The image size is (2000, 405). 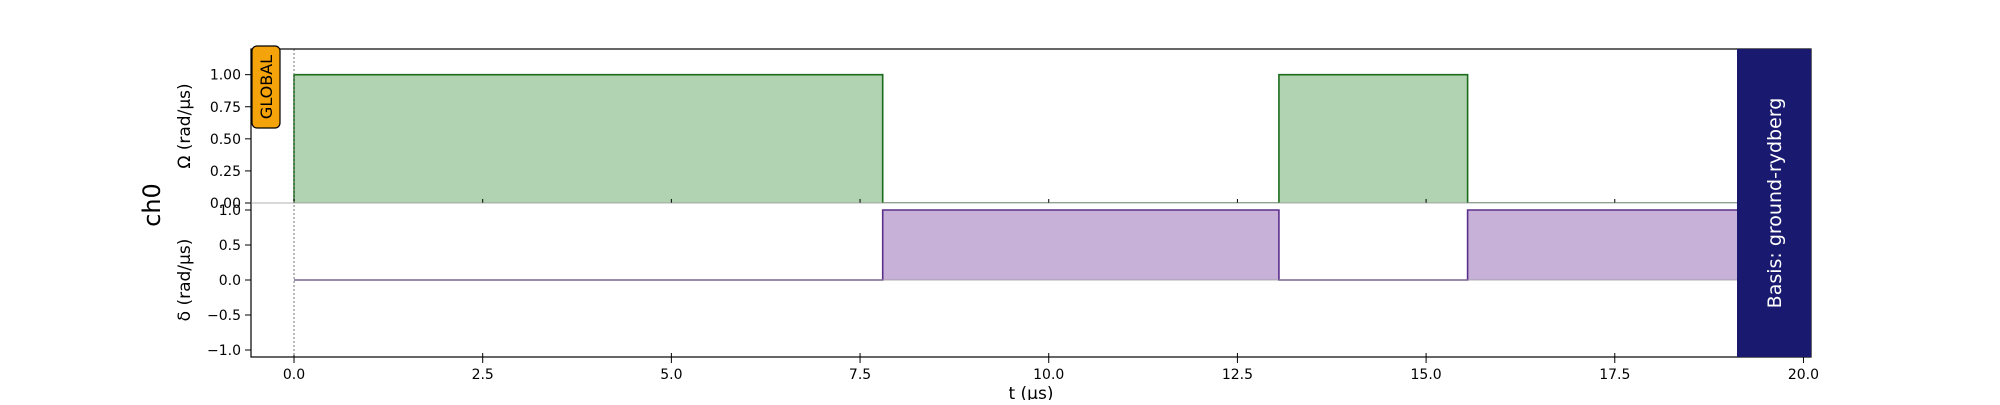 What do you see at coordinates (860, 375) in the screenshot?
I see `time-x-tick-label: 7.5` at bounding box center [860, 375].